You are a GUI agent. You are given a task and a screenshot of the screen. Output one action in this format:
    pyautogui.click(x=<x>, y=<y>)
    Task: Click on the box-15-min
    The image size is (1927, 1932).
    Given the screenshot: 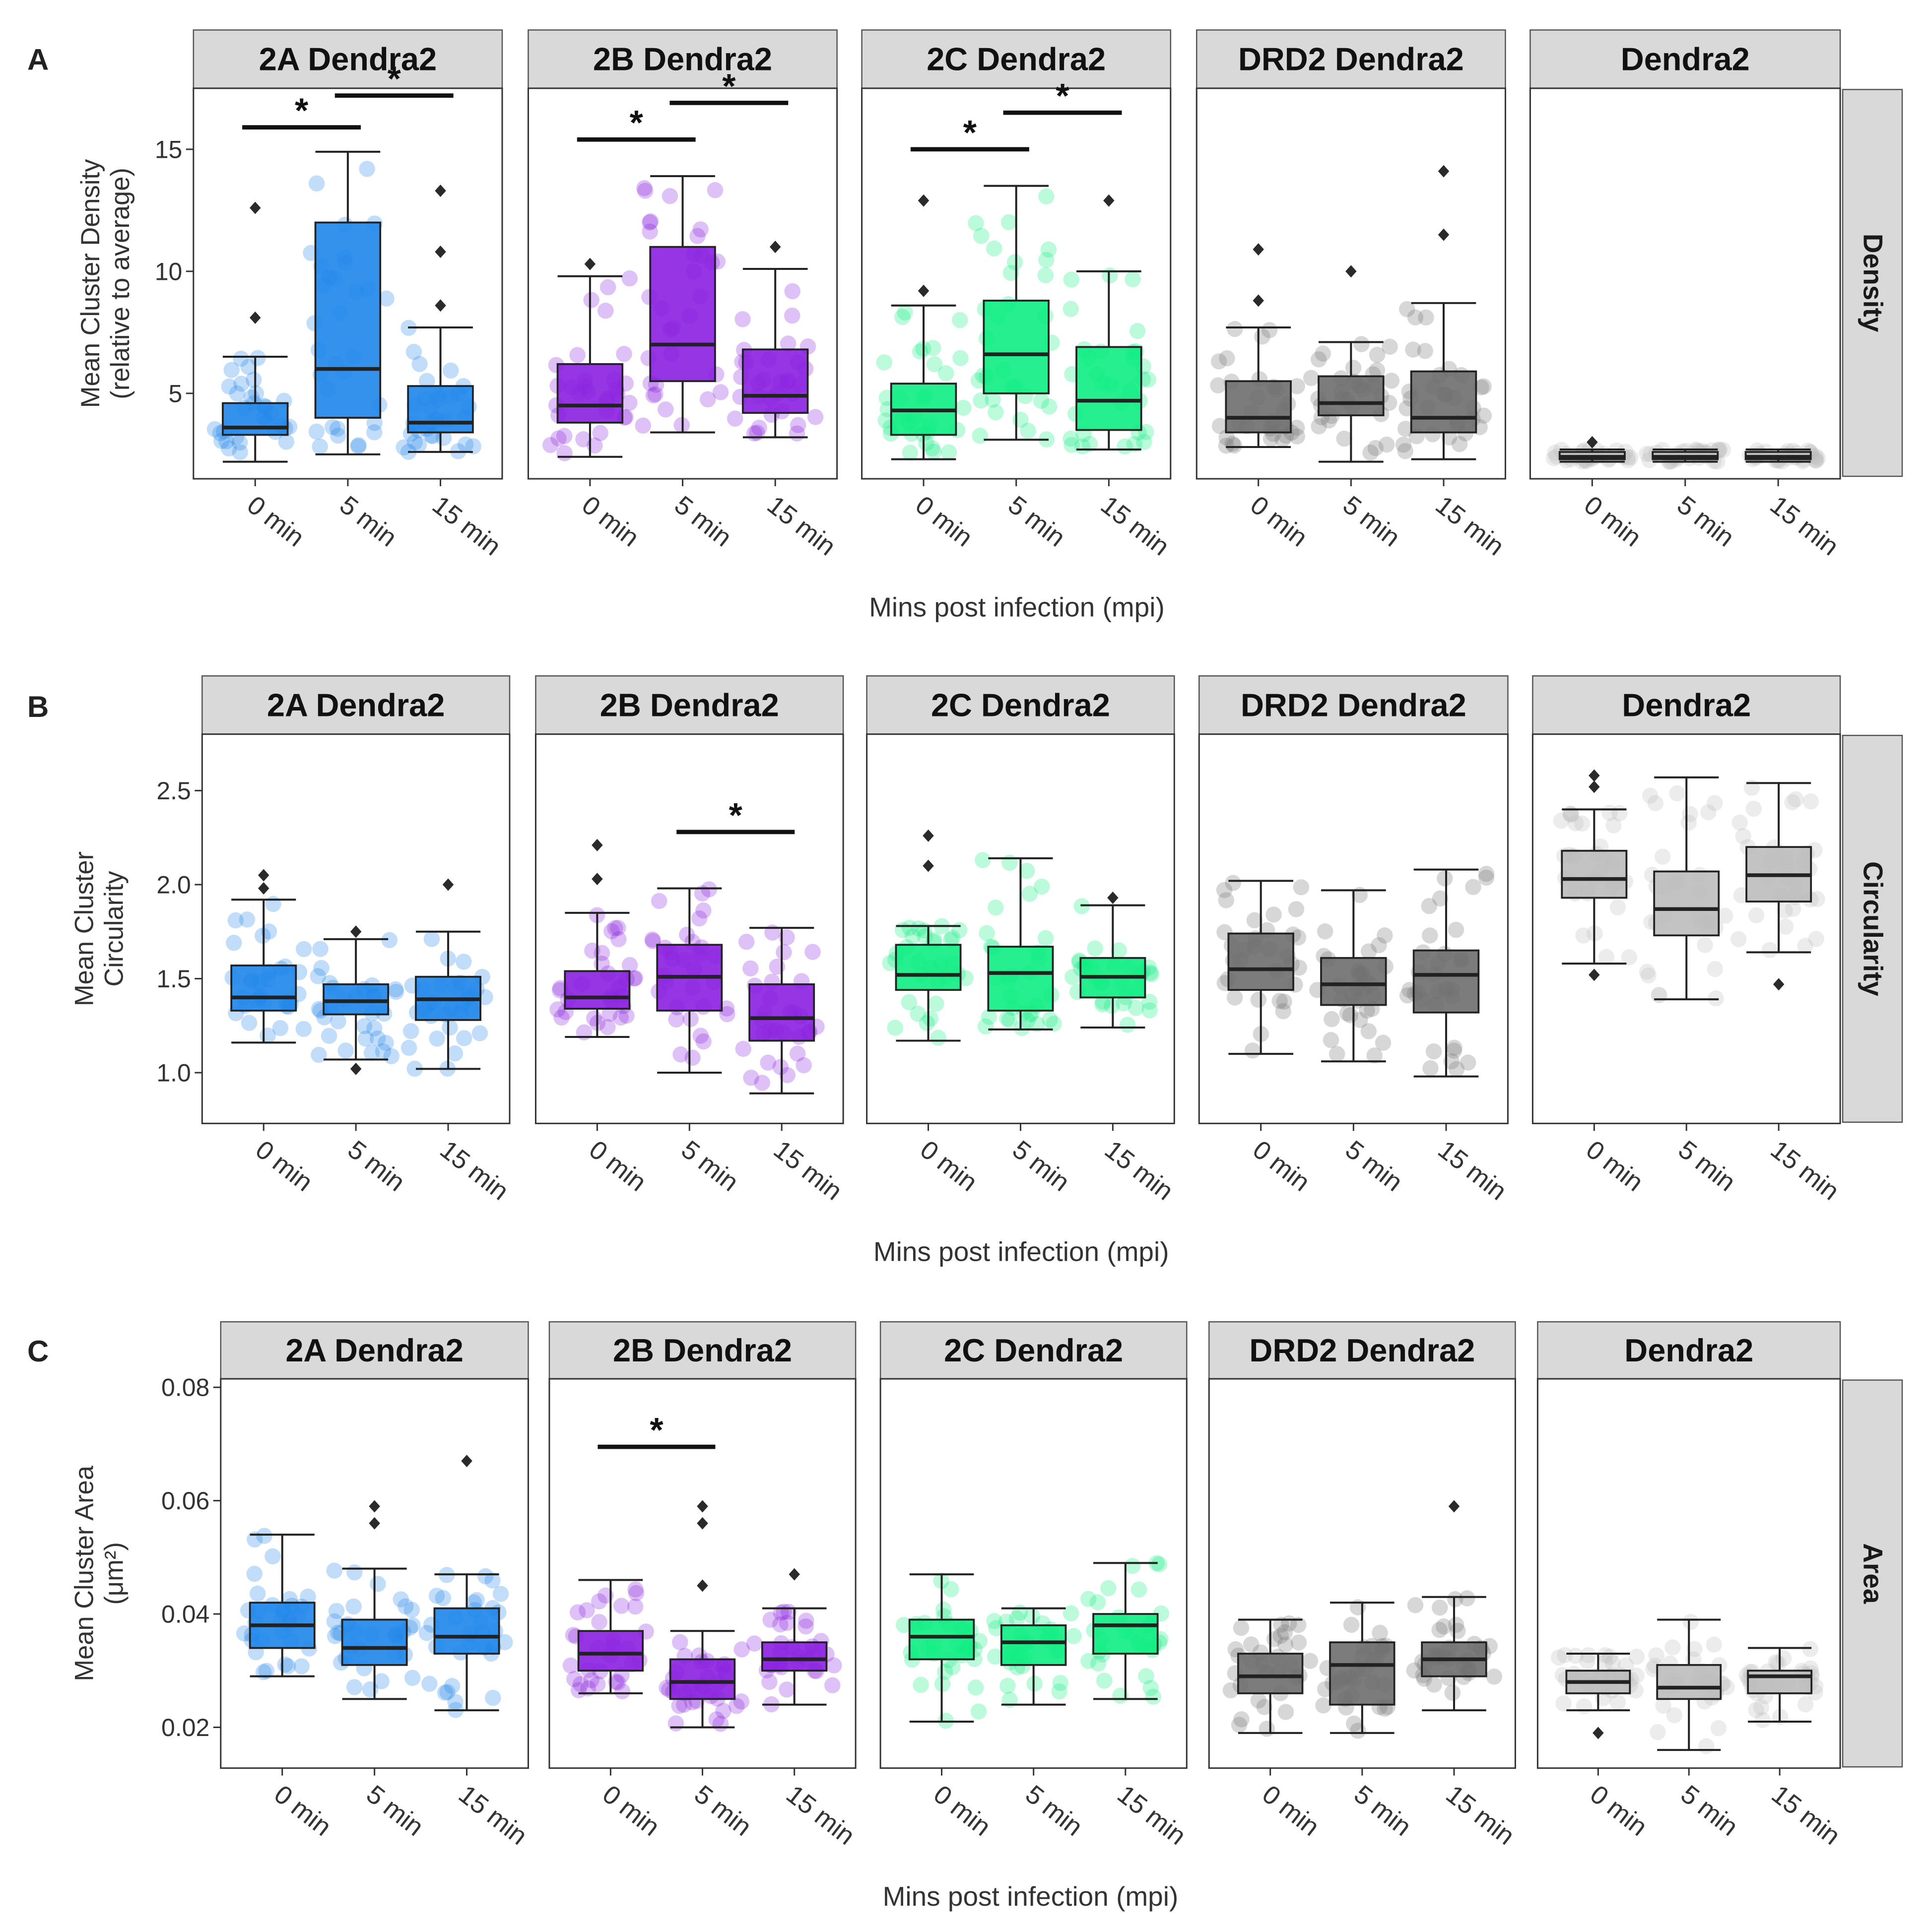 What is the action you would take?
    pyautogui.click(x=775, y=342)
    